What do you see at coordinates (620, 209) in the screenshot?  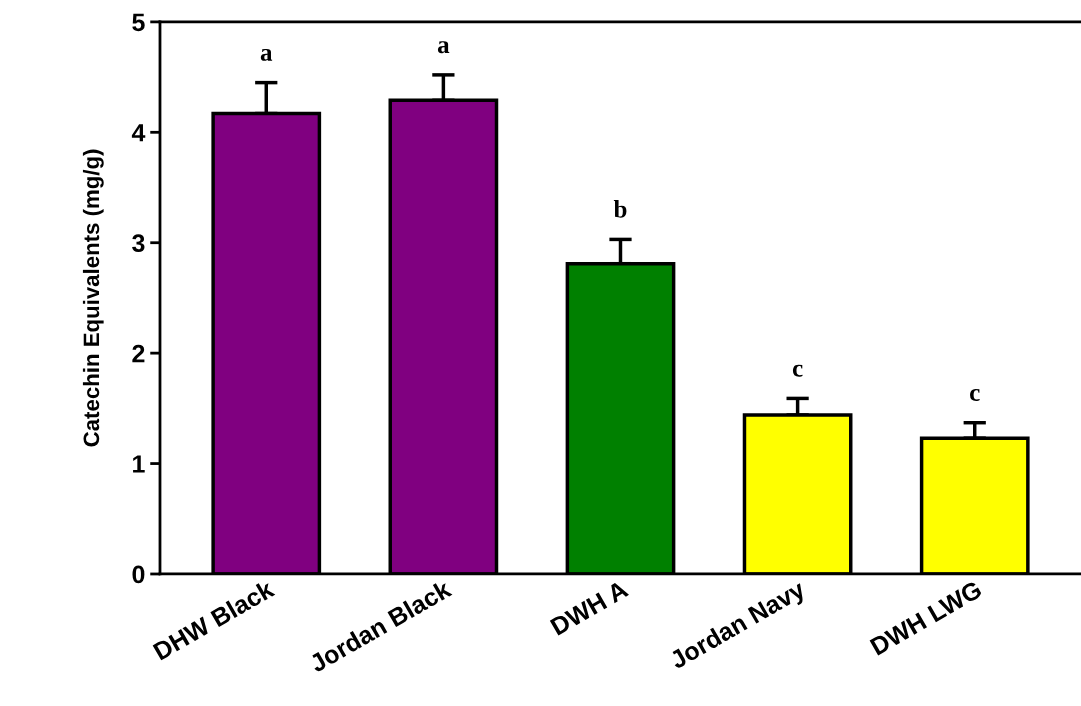 I see `annotation: b` at bounding box center [620, 209].